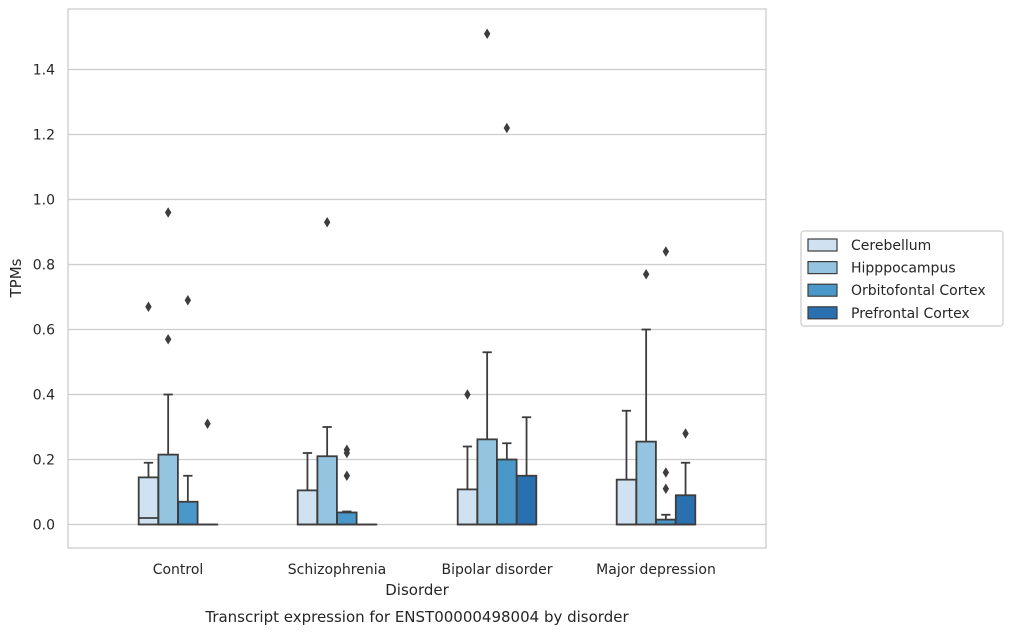 This screenshot has width=1014, height=634. Describe the element at coordinates (656, 570) in the screenshot. I see `x-tick-label: Major depression` at that location.